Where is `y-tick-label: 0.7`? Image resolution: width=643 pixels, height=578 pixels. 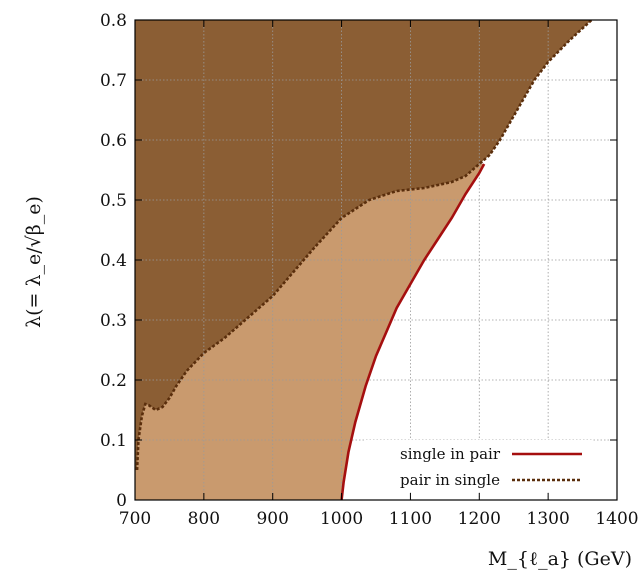 y-tick-label: 0.7 is located at coordinates (113, 81).